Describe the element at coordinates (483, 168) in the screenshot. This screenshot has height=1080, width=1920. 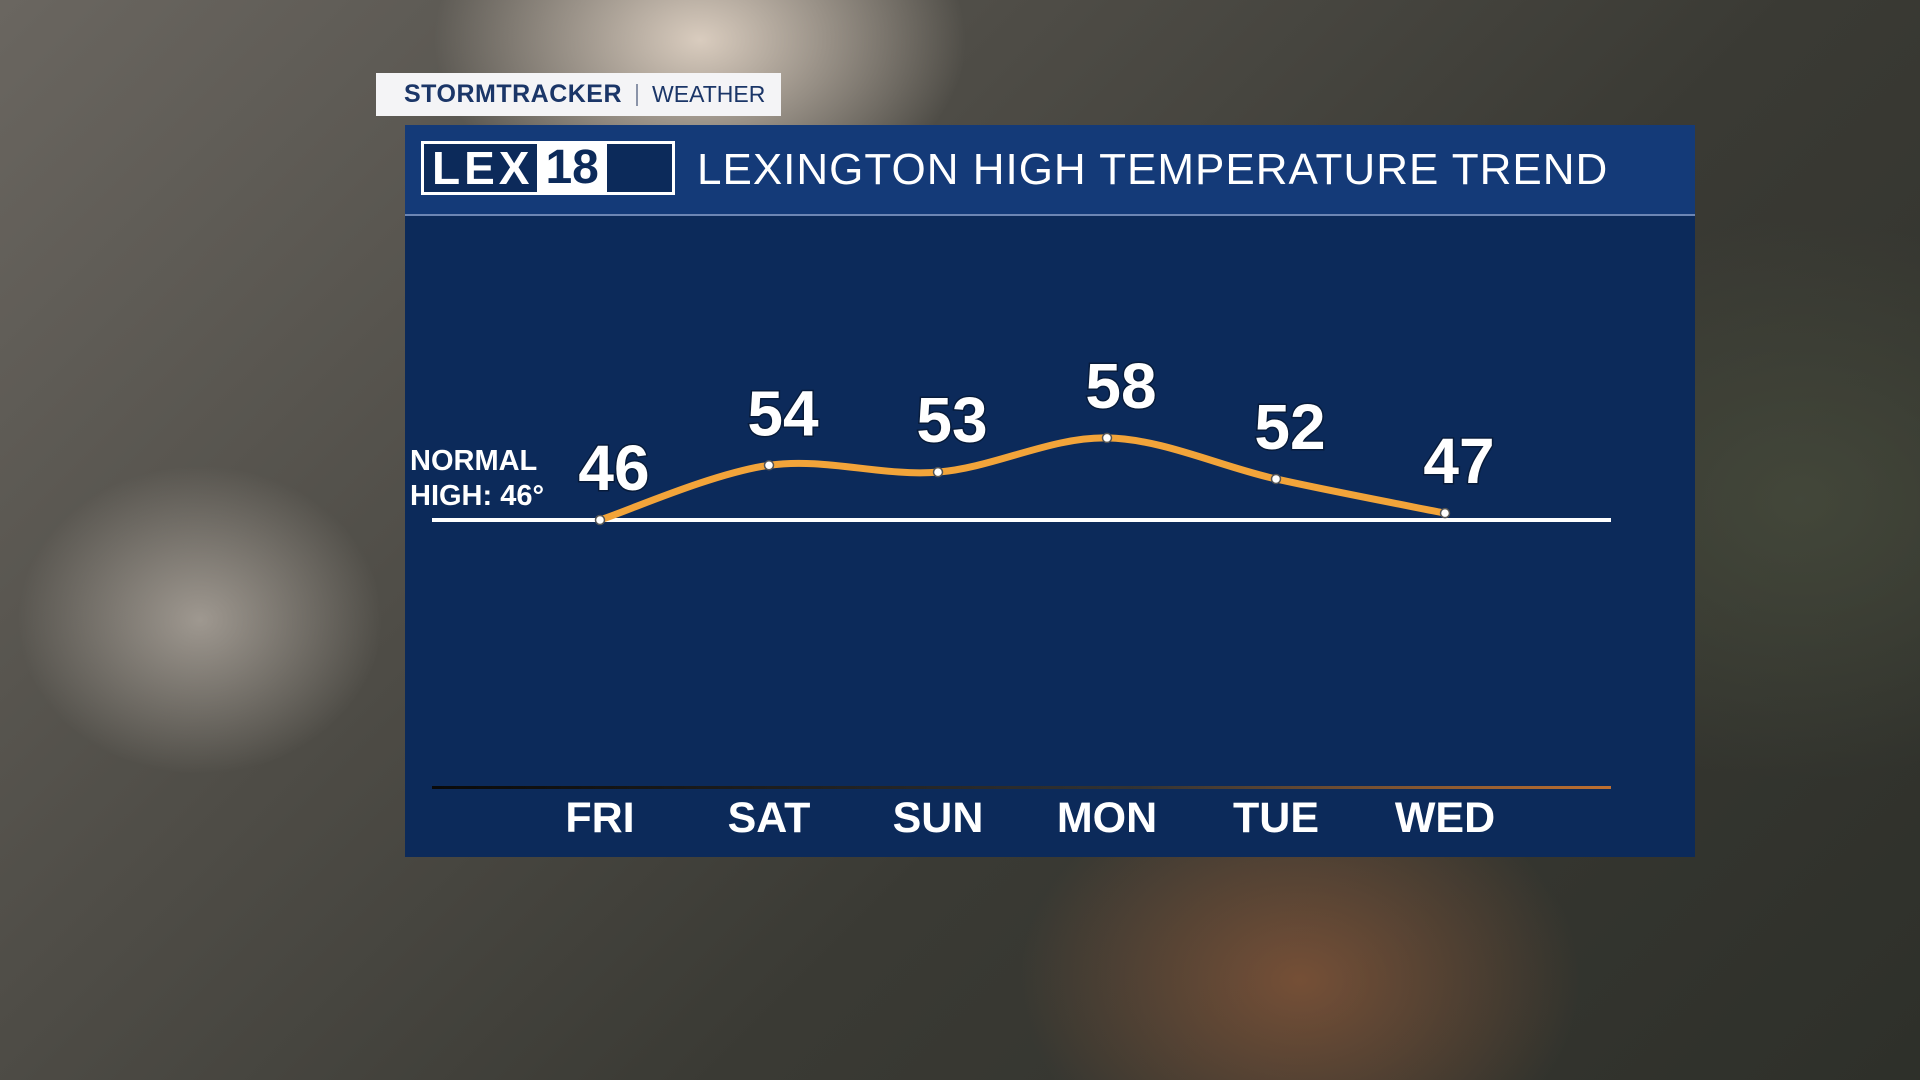
I see `logo-text: LEX` at that location.